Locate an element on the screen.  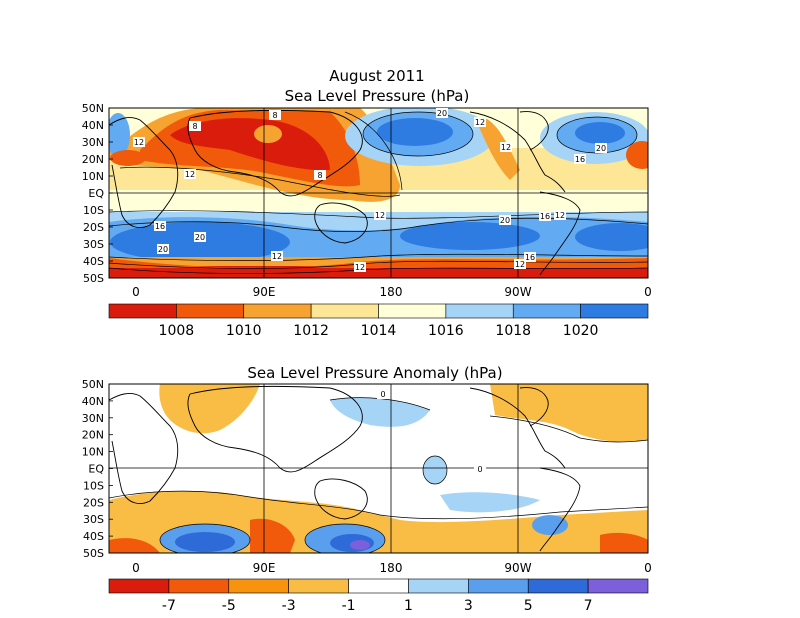
north-atlantic-high-core is located at coordinates (600, 133).